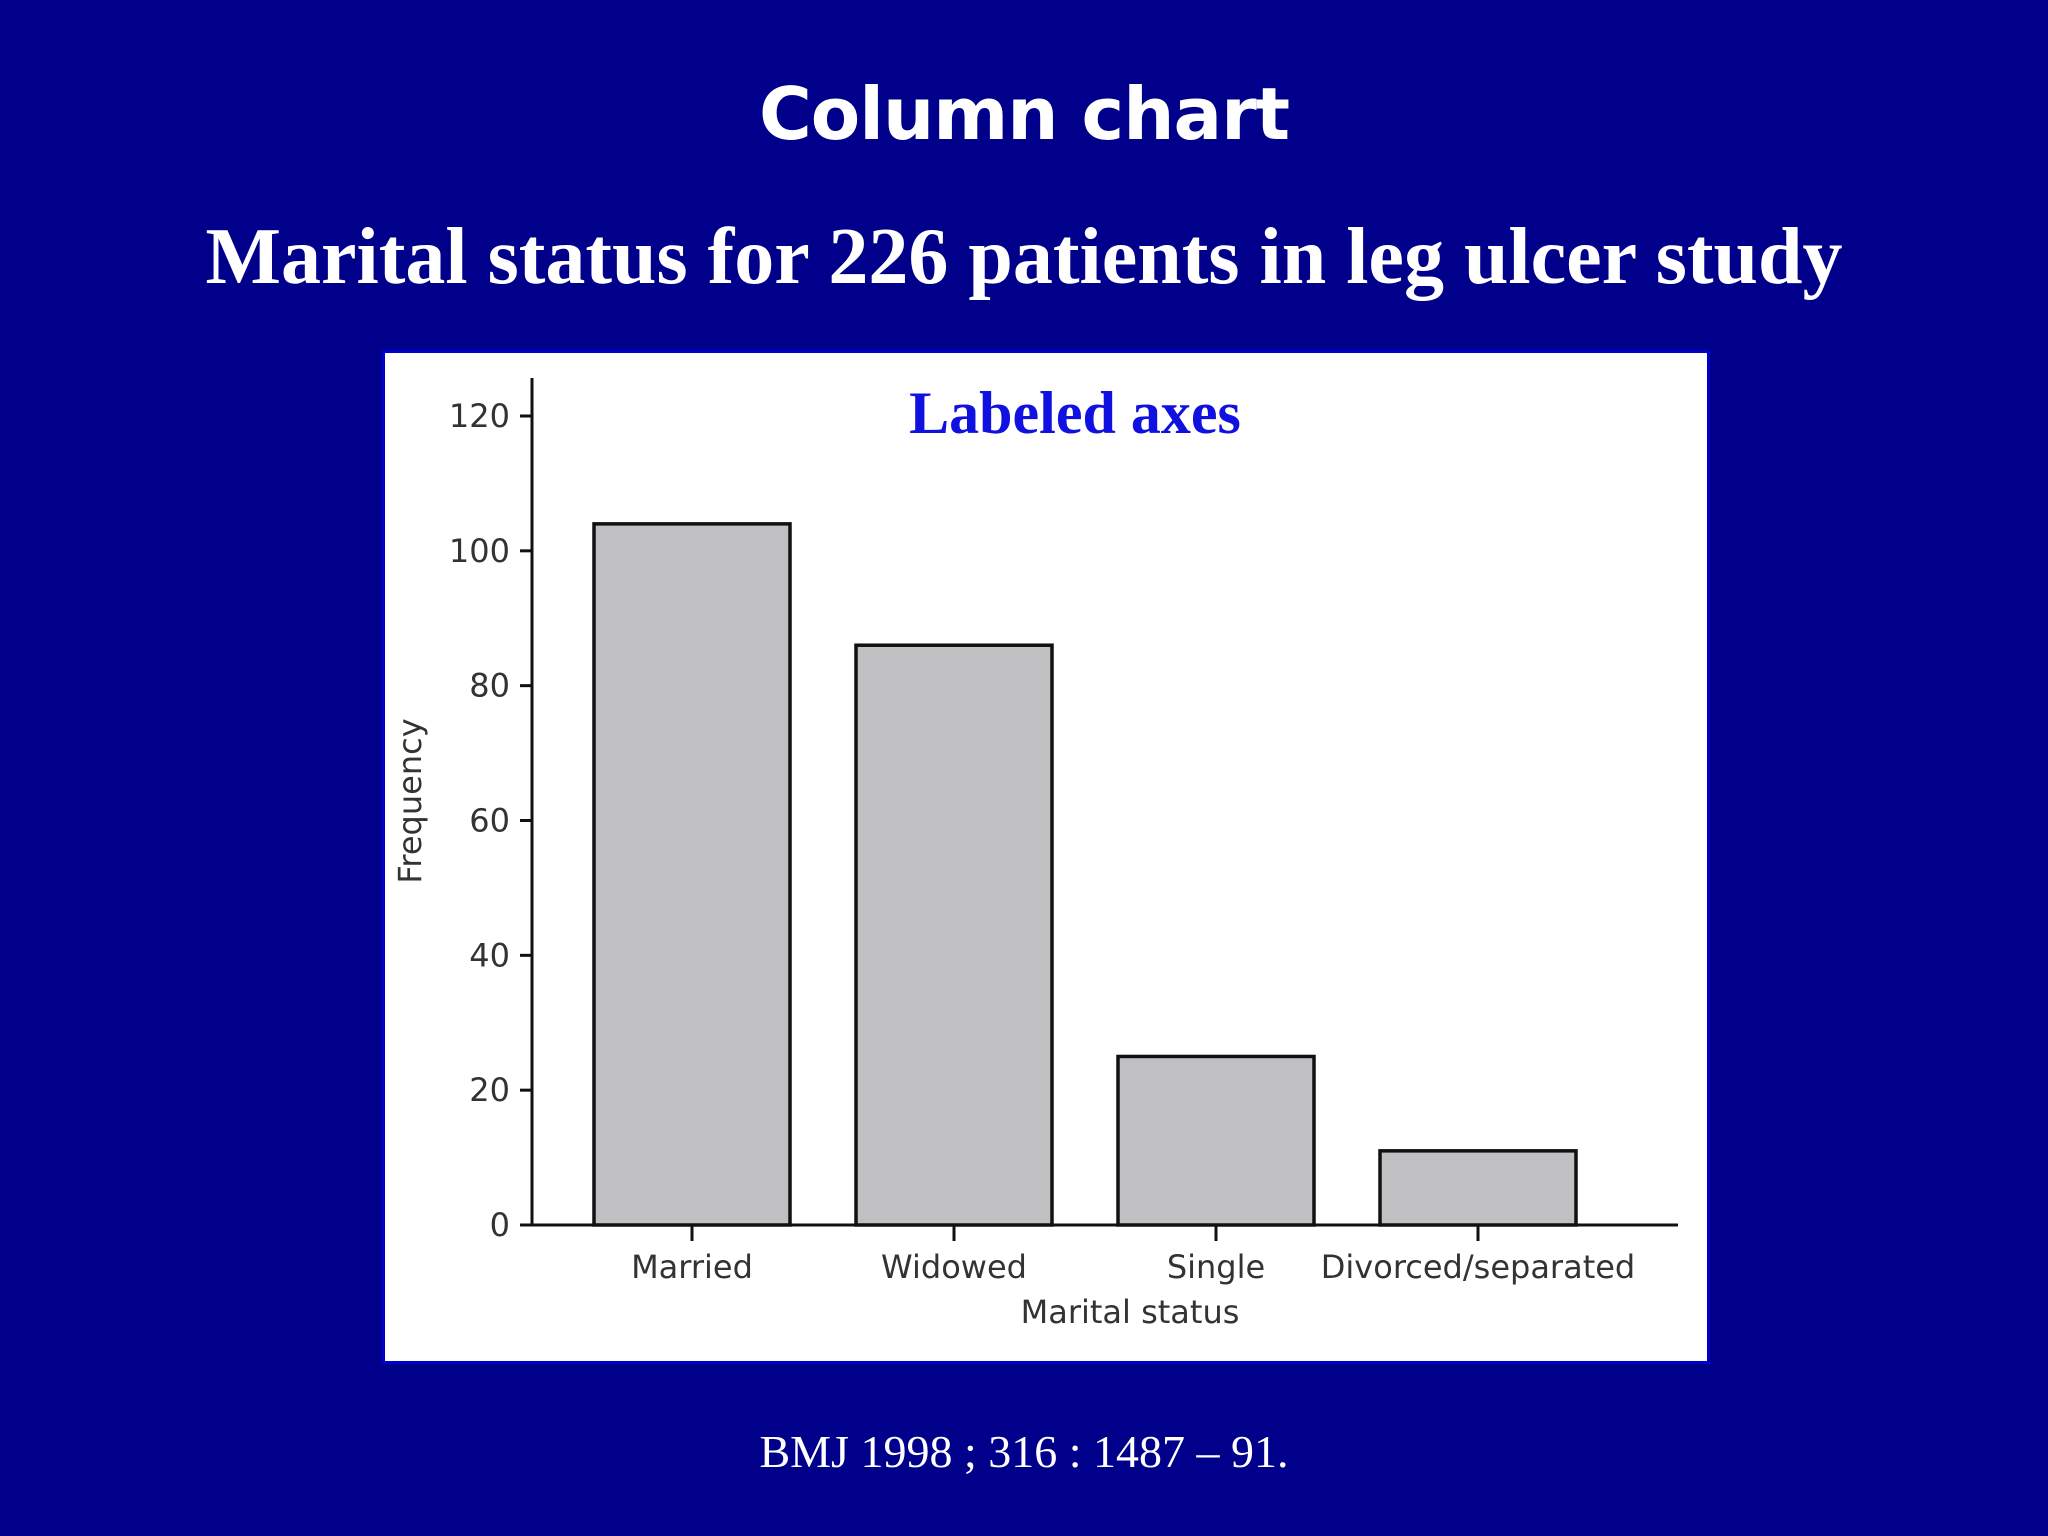 Image resolution: width=2048 pixels, height=1536 pixels. Describe the element at coordinates (489, 955) in the screenshot. I see `y-tick-label: 40` at that location.